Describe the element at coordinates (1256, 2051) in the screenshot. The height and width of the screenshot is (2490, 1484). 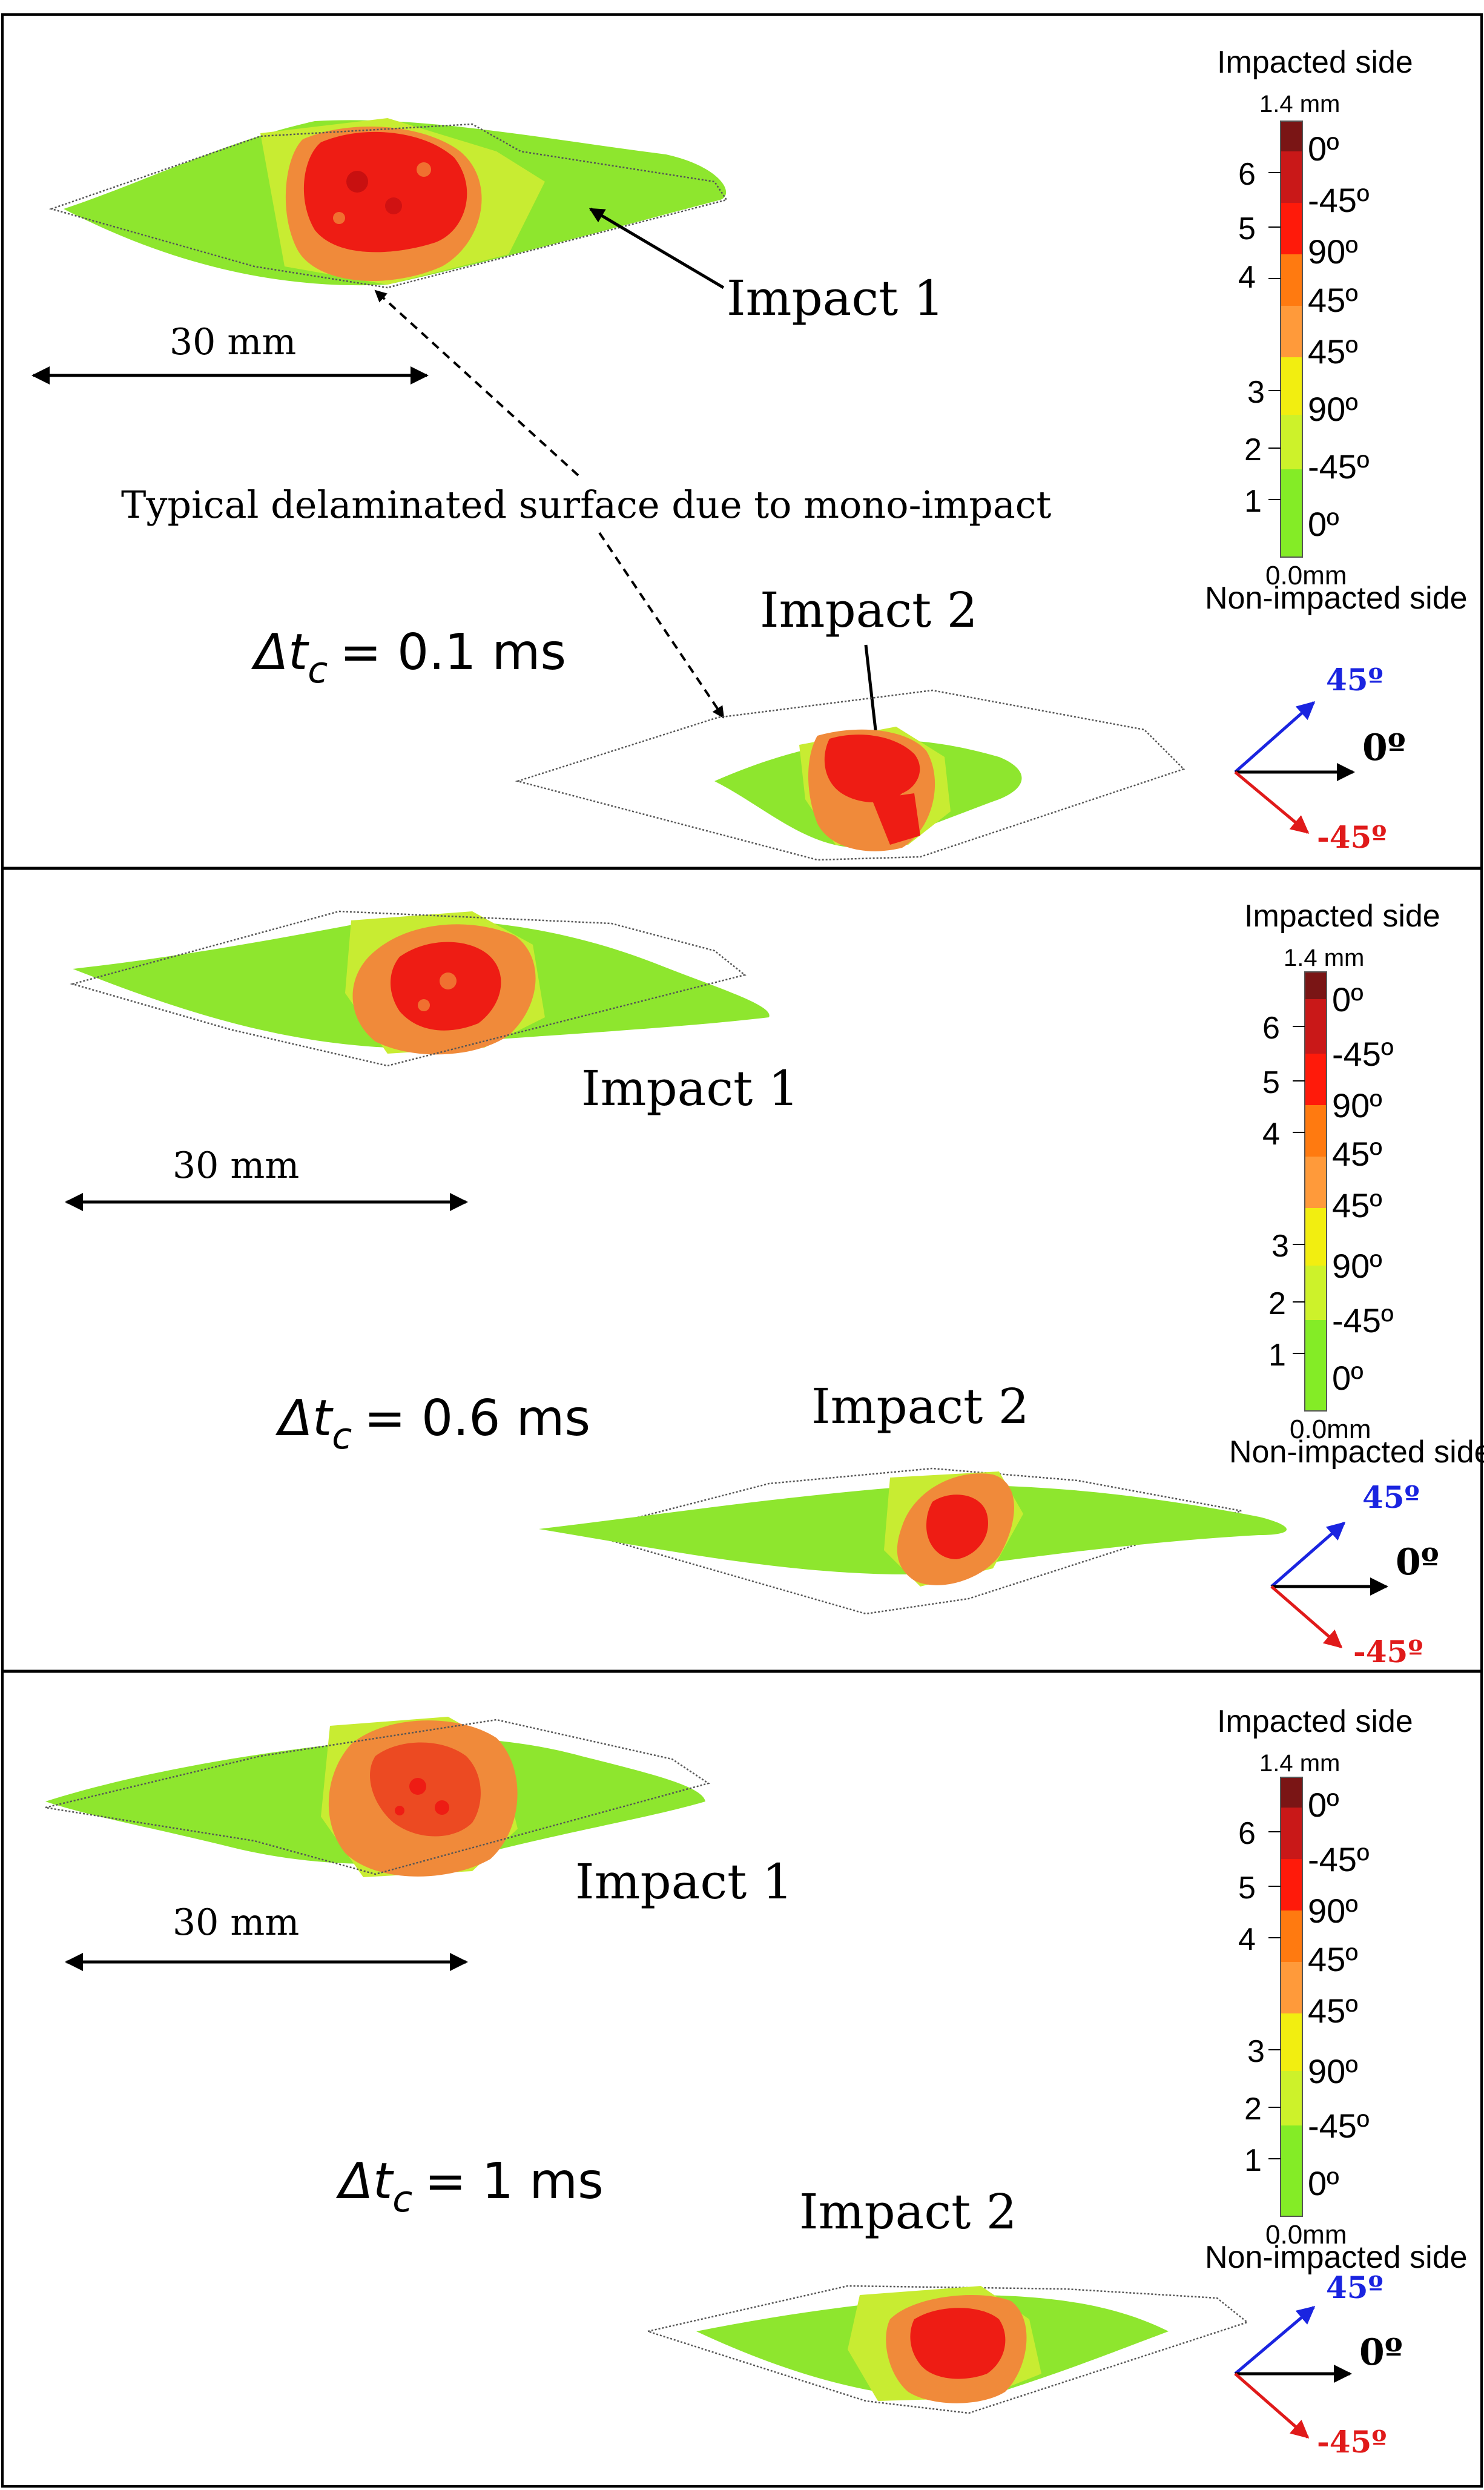
I see `legend-3-interface-3: 3` at that location.